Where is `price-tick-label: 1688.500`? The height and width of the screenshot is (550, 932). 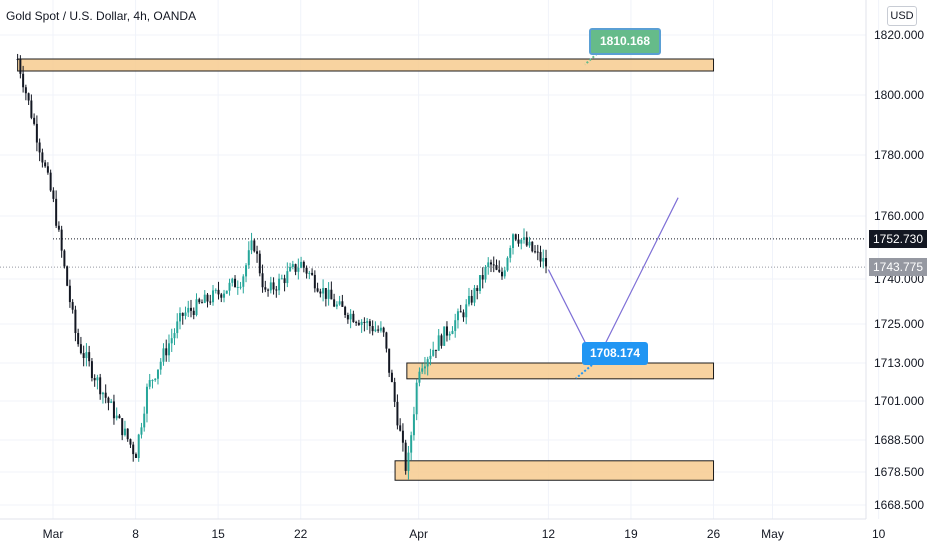 price-tick-label: 1688.500 is located at coordinates (899, 440).